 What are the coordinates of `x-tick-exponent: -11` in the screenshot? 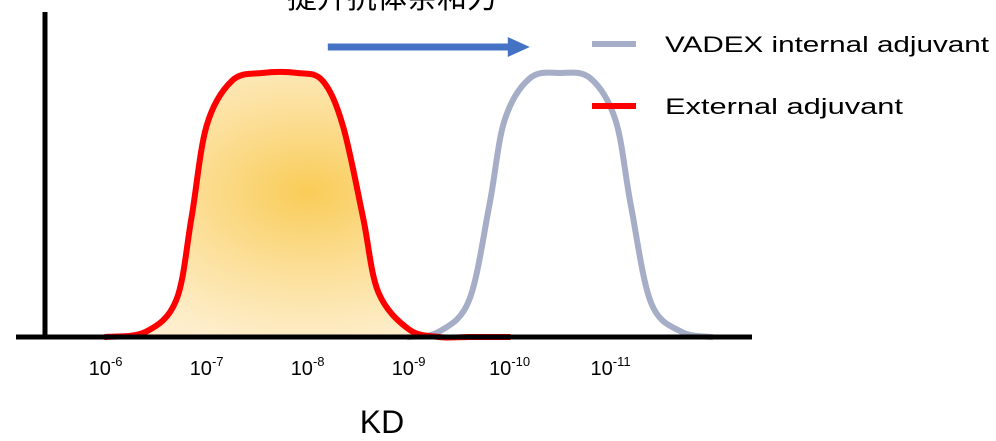 It's located at (622, 361).